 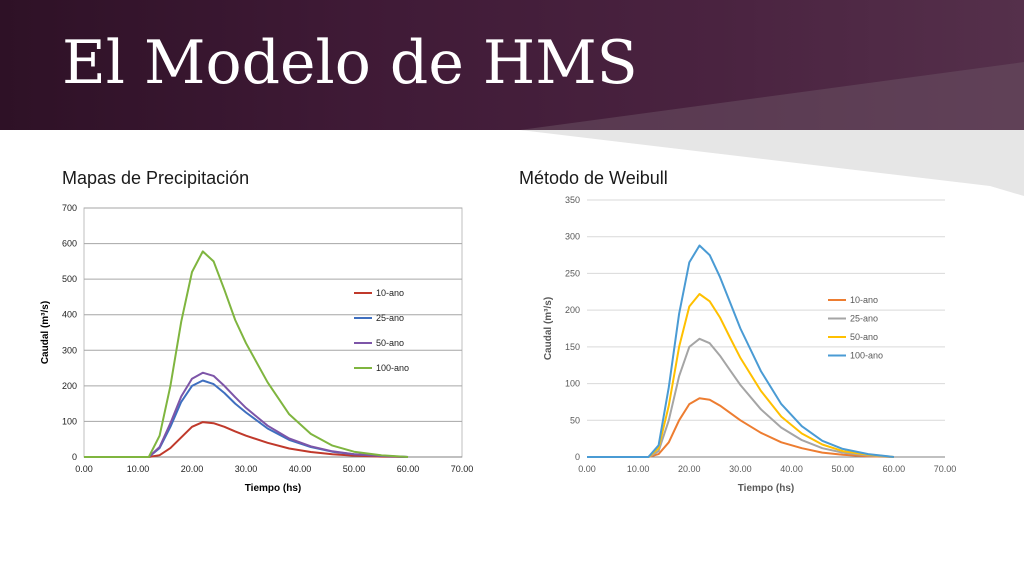 I want to click on chart0-x-tick-label: 40.00, so click(x=300, y=469).